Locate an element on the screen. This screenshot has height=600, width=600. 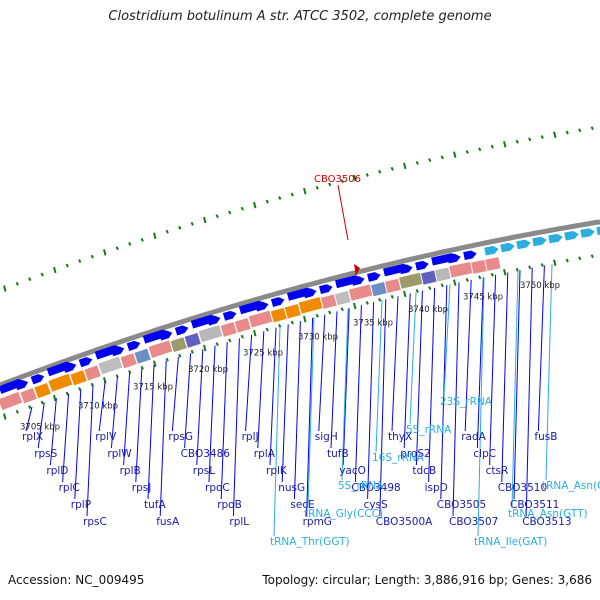
gene-label: 5S_rRNA is located at coordinates (429, 430).